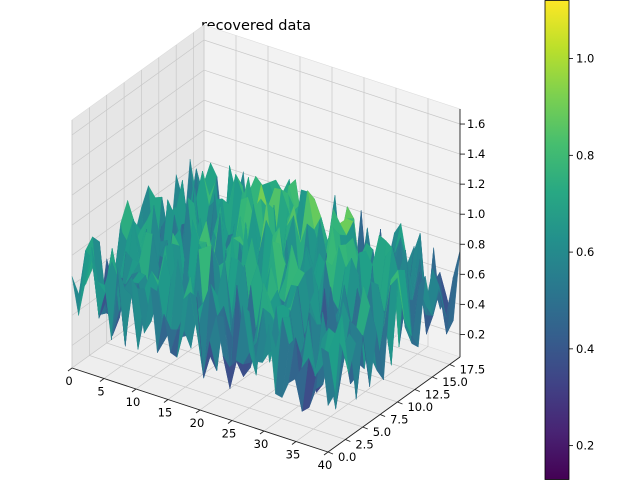 Image resolution: width=640 pixels, height=480 pixels. I want to click on y-tick-label: 15.0, so click(455, 382).